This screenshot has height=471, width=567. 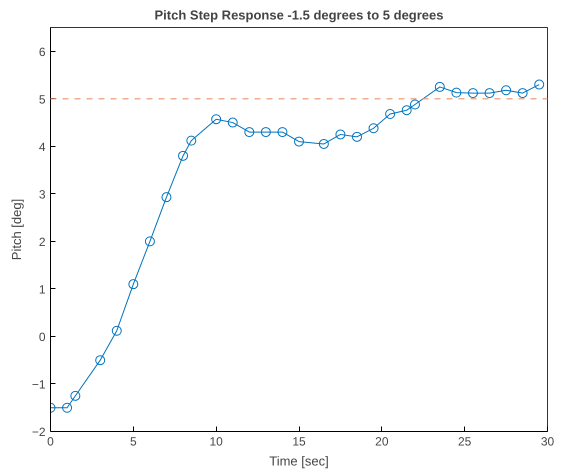 I want to click on x-axis-title: Time [sec], so click(x=299, y=461).